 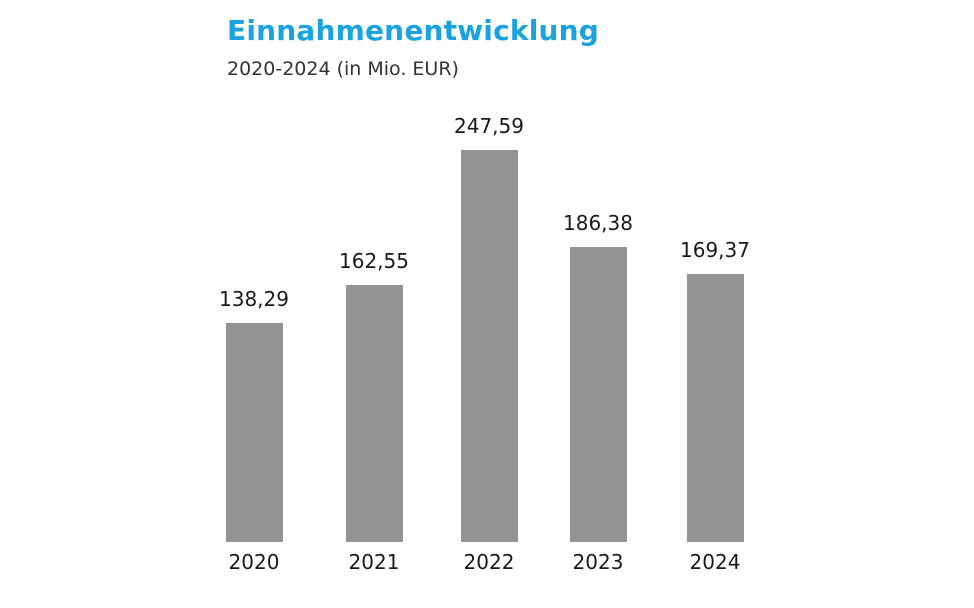 What do you see at coordinates (374, 562) in the screenshot?
I see `x-tick-label: 2021` at bounding box center [374, 562].